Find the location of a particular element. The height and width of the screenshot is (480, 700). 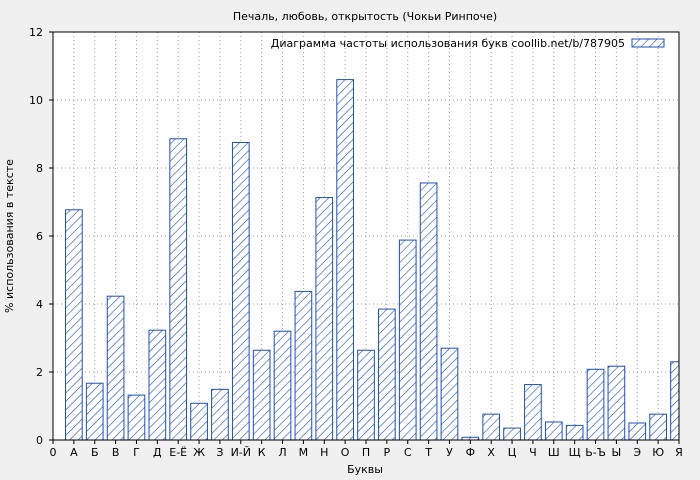

x-tick-label: З is located at coordinates (219, 452).